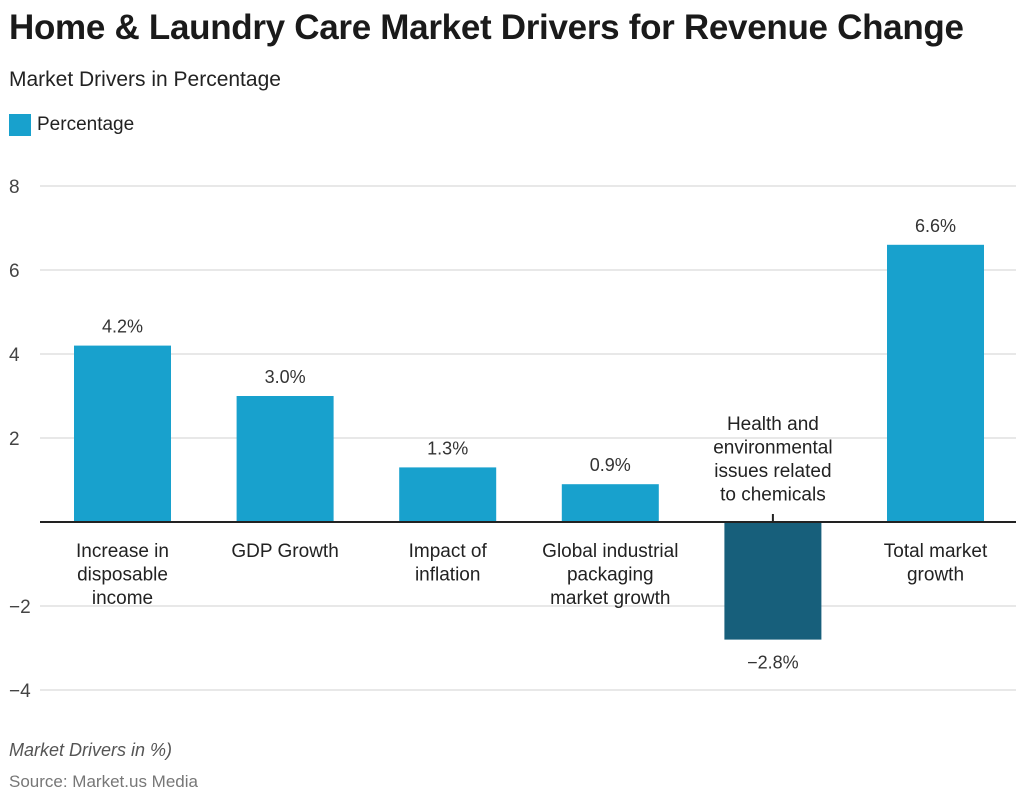  Describe the element at coordinates (610, 551) in the screenshot. I see `x-tick-label: Global industrial` at that location.